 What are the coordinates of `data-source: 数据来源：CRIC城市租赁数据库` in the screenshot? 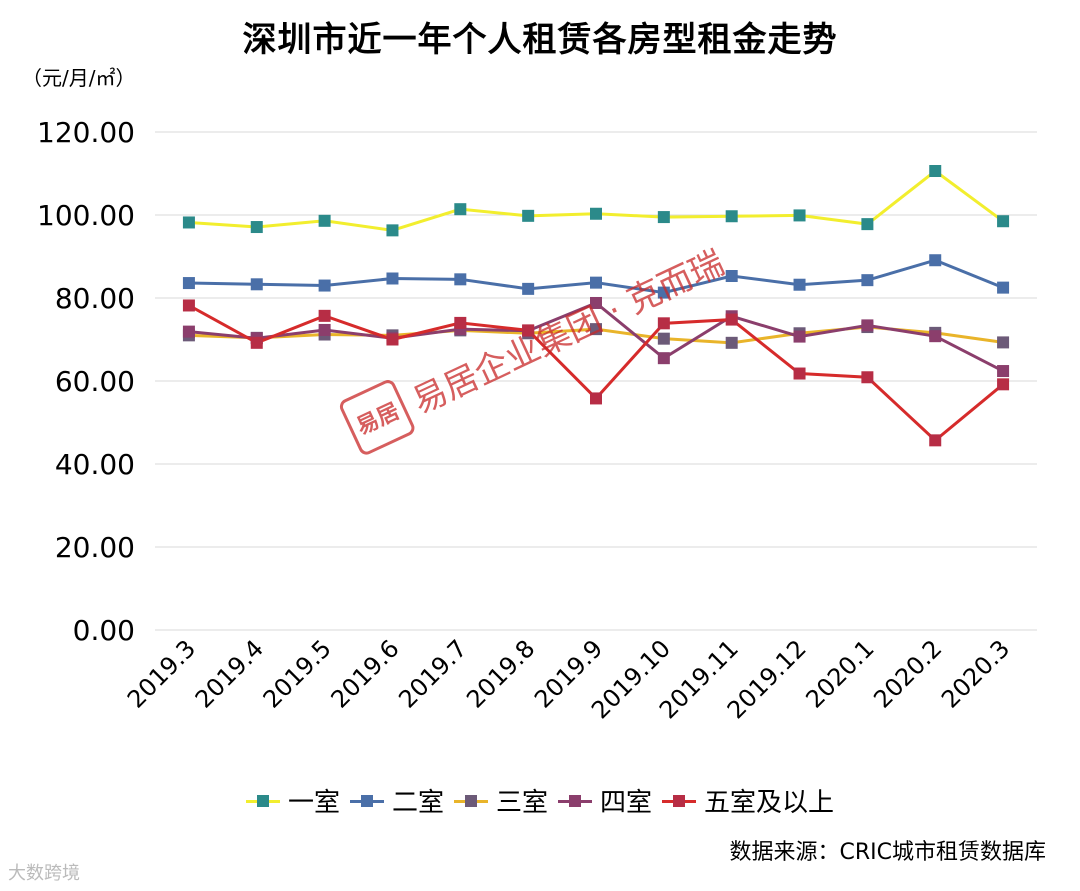 It's located at (888, 852).